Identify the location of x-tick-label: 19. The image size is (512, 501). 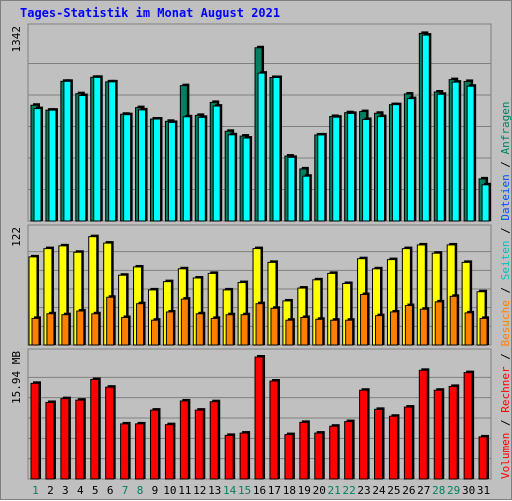
(304, 490).